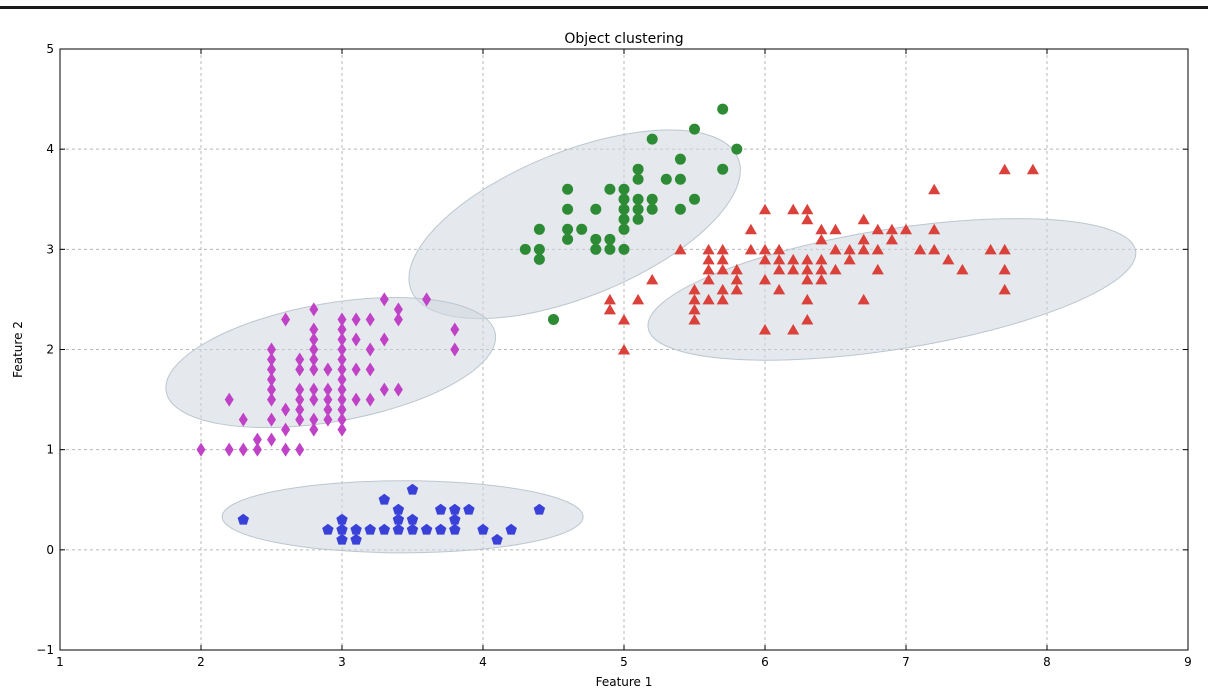 The image size is (1208, 693). I want to click on x-axis-title: Feature 1, so click(624, 682).